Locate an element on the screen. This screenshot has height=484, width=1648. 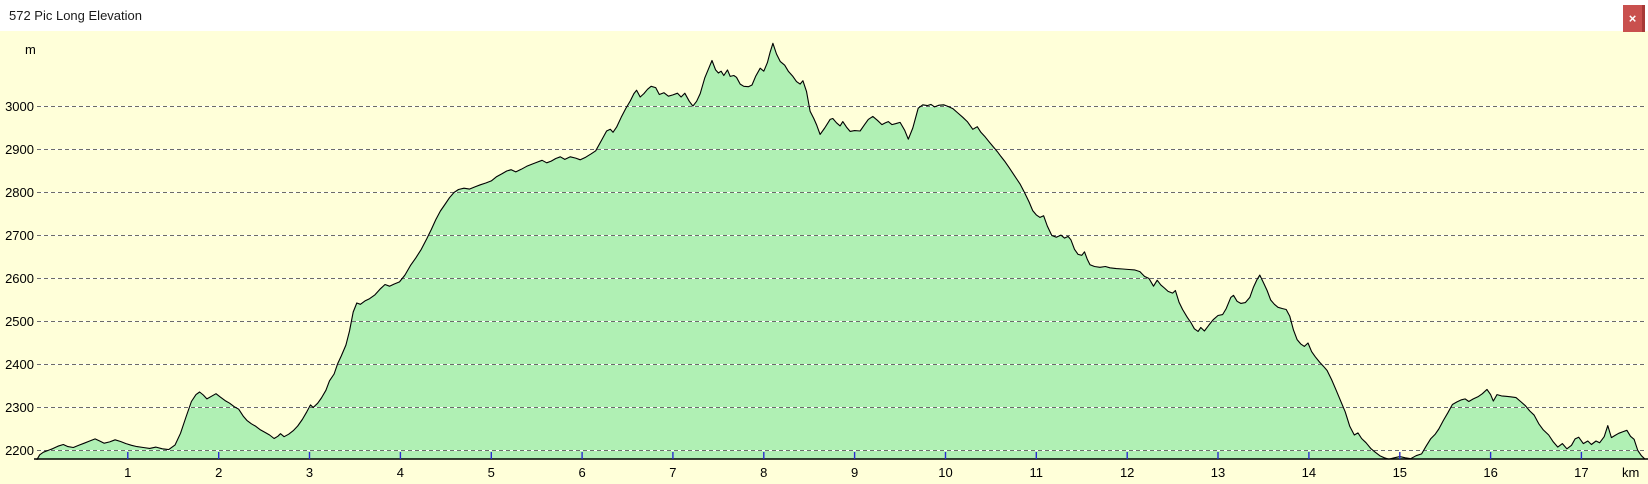
x-tick-label-16: 16 is located at coordinates (1490, 472).